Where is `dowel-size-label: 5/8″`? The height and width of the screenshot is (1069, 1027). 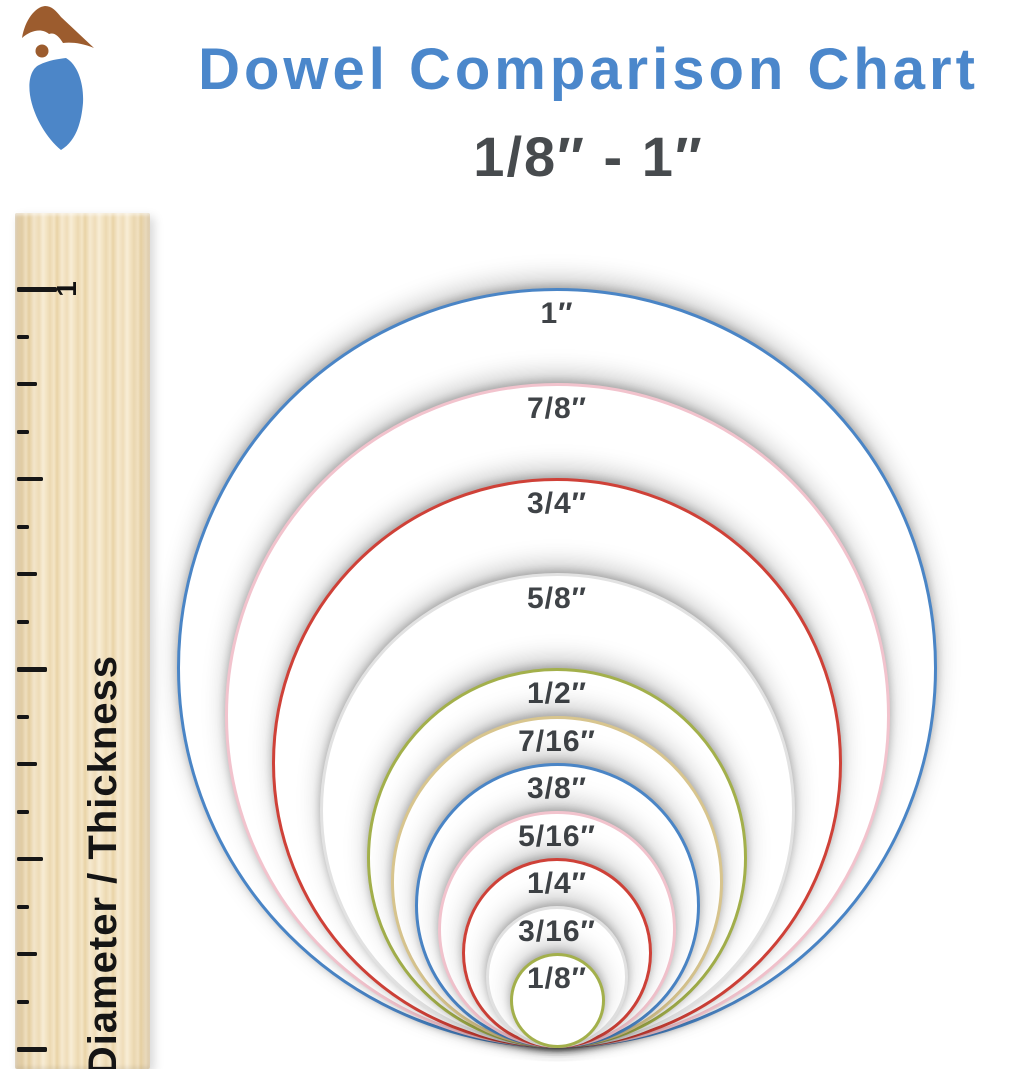 dowel-size-label: 5/8″ is located at coordinates (557, 598).